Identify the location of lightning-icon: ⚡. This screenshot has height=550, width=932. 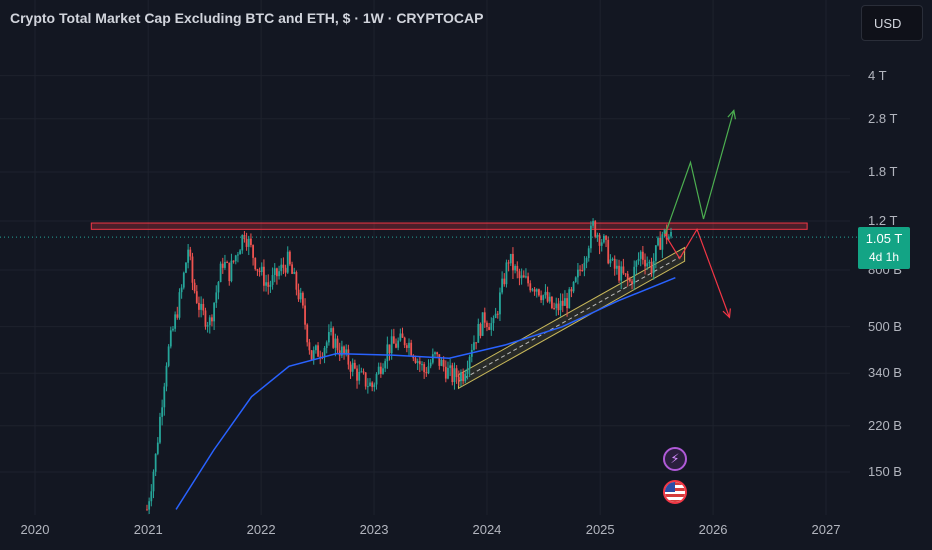
(675, 459).